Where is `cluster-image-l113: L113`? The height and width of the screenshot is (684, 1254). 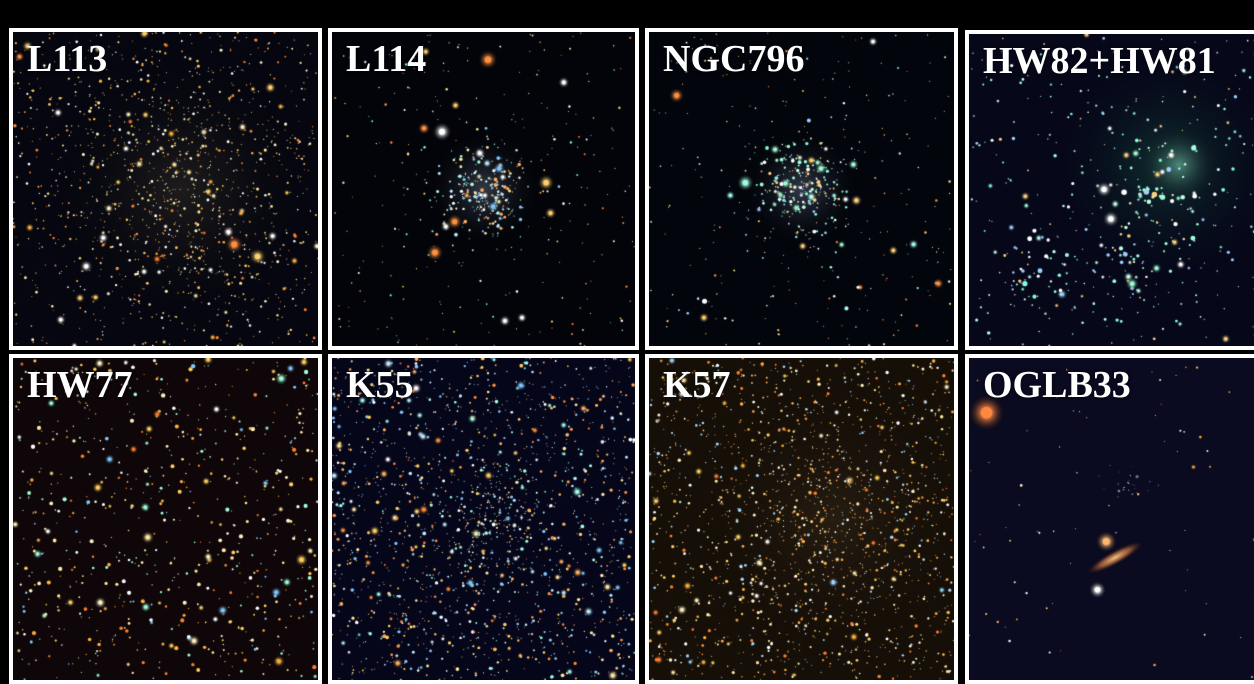
cluster-image-l113: L113 is located at coordinates (165, 189).